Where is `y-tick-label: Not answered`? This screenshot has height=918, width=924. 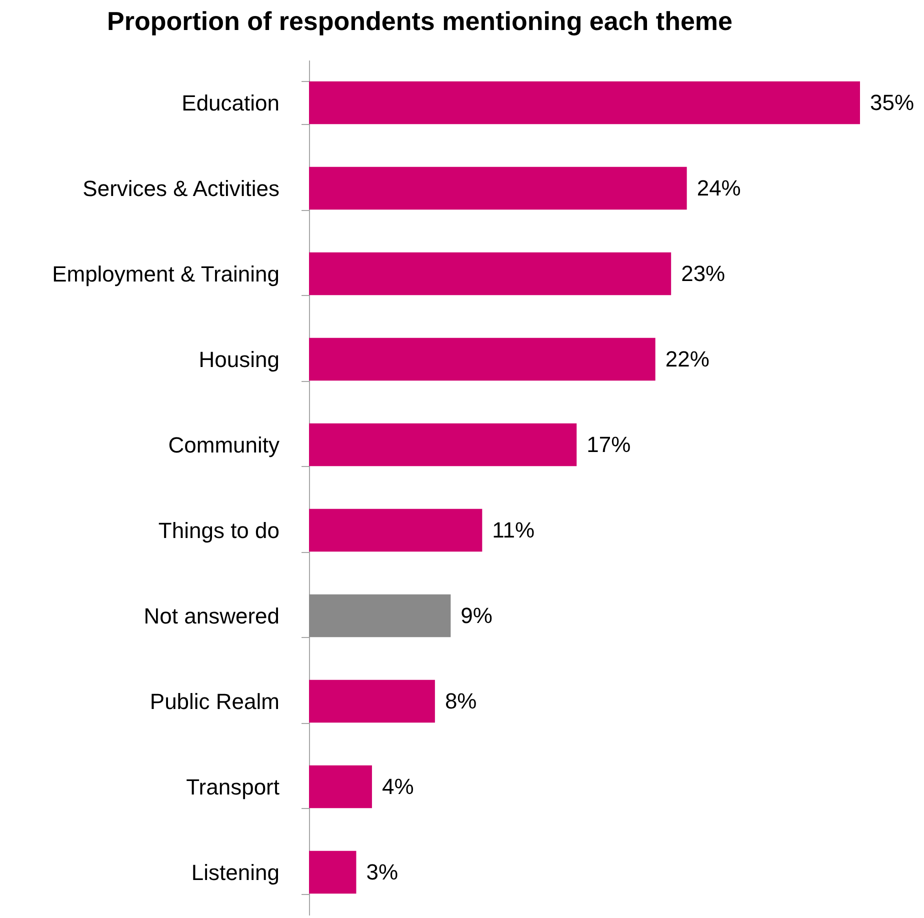
y-tick-label: Not answered is located at coordinates (212, 615).